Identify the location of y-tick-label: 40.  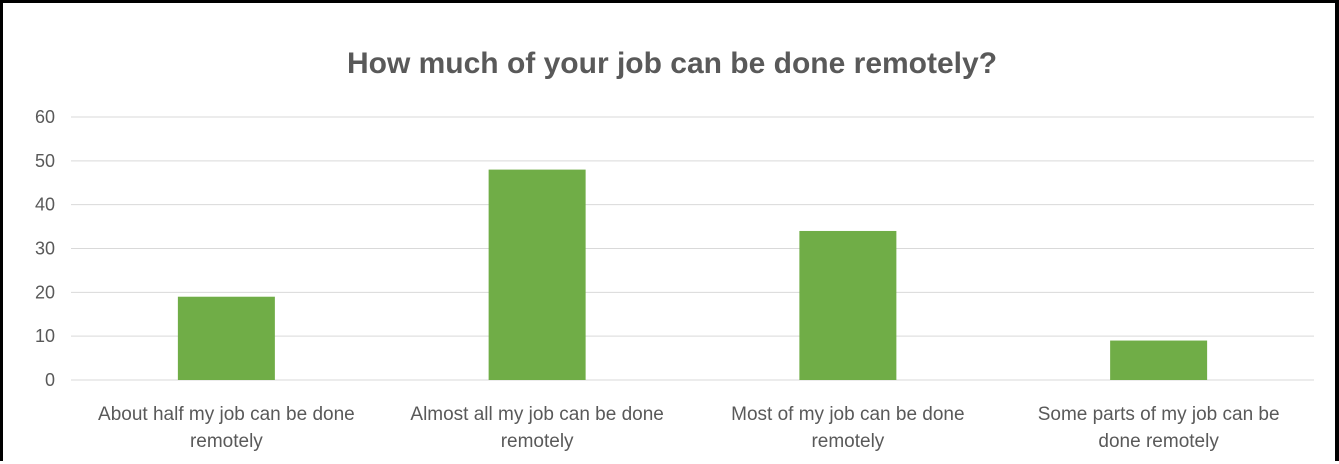
(45, 205).